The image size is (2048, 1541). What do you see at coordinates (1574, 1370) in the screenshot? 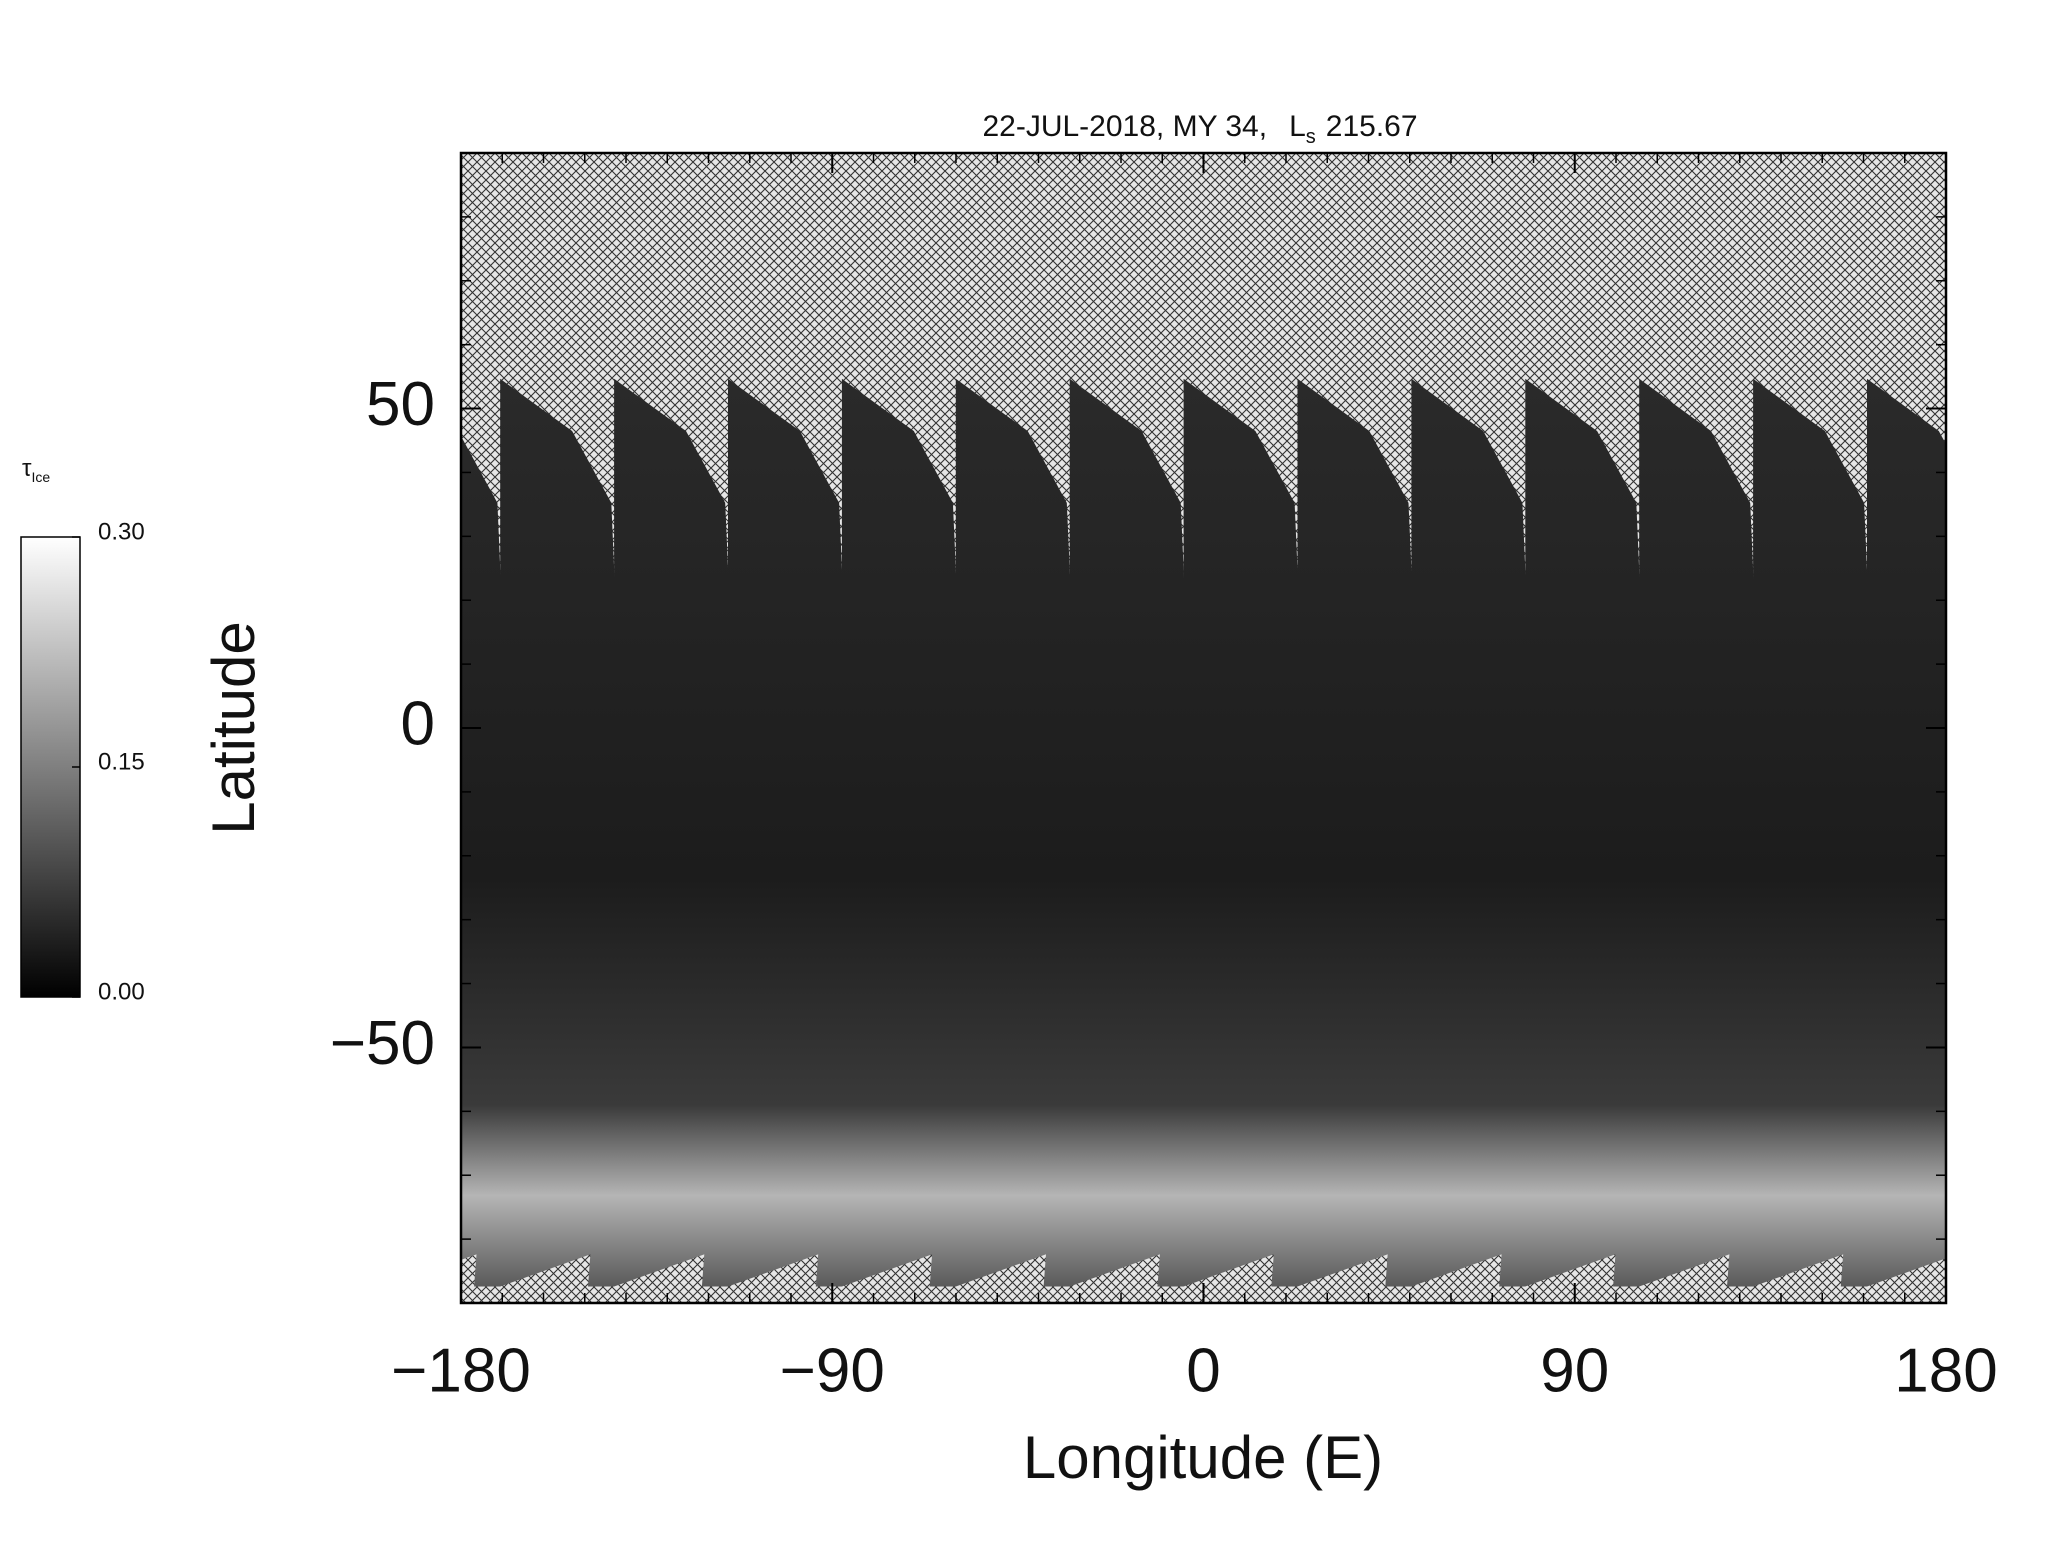
I see `x-tick-label: 90` at bounding box center [1574, 1370].